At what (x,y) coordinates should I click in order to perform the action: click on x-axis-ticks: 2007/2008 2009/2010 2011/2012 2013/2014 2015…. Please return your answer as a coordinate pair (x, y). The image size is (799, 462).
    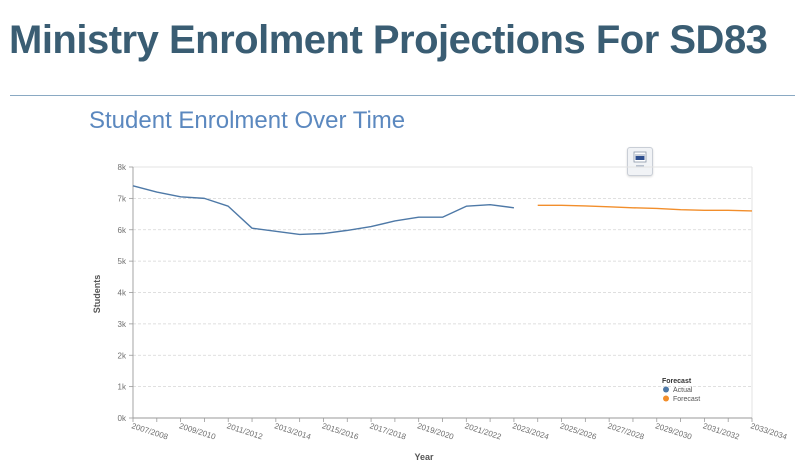
    Looking at the image, I should click on (459, 430).